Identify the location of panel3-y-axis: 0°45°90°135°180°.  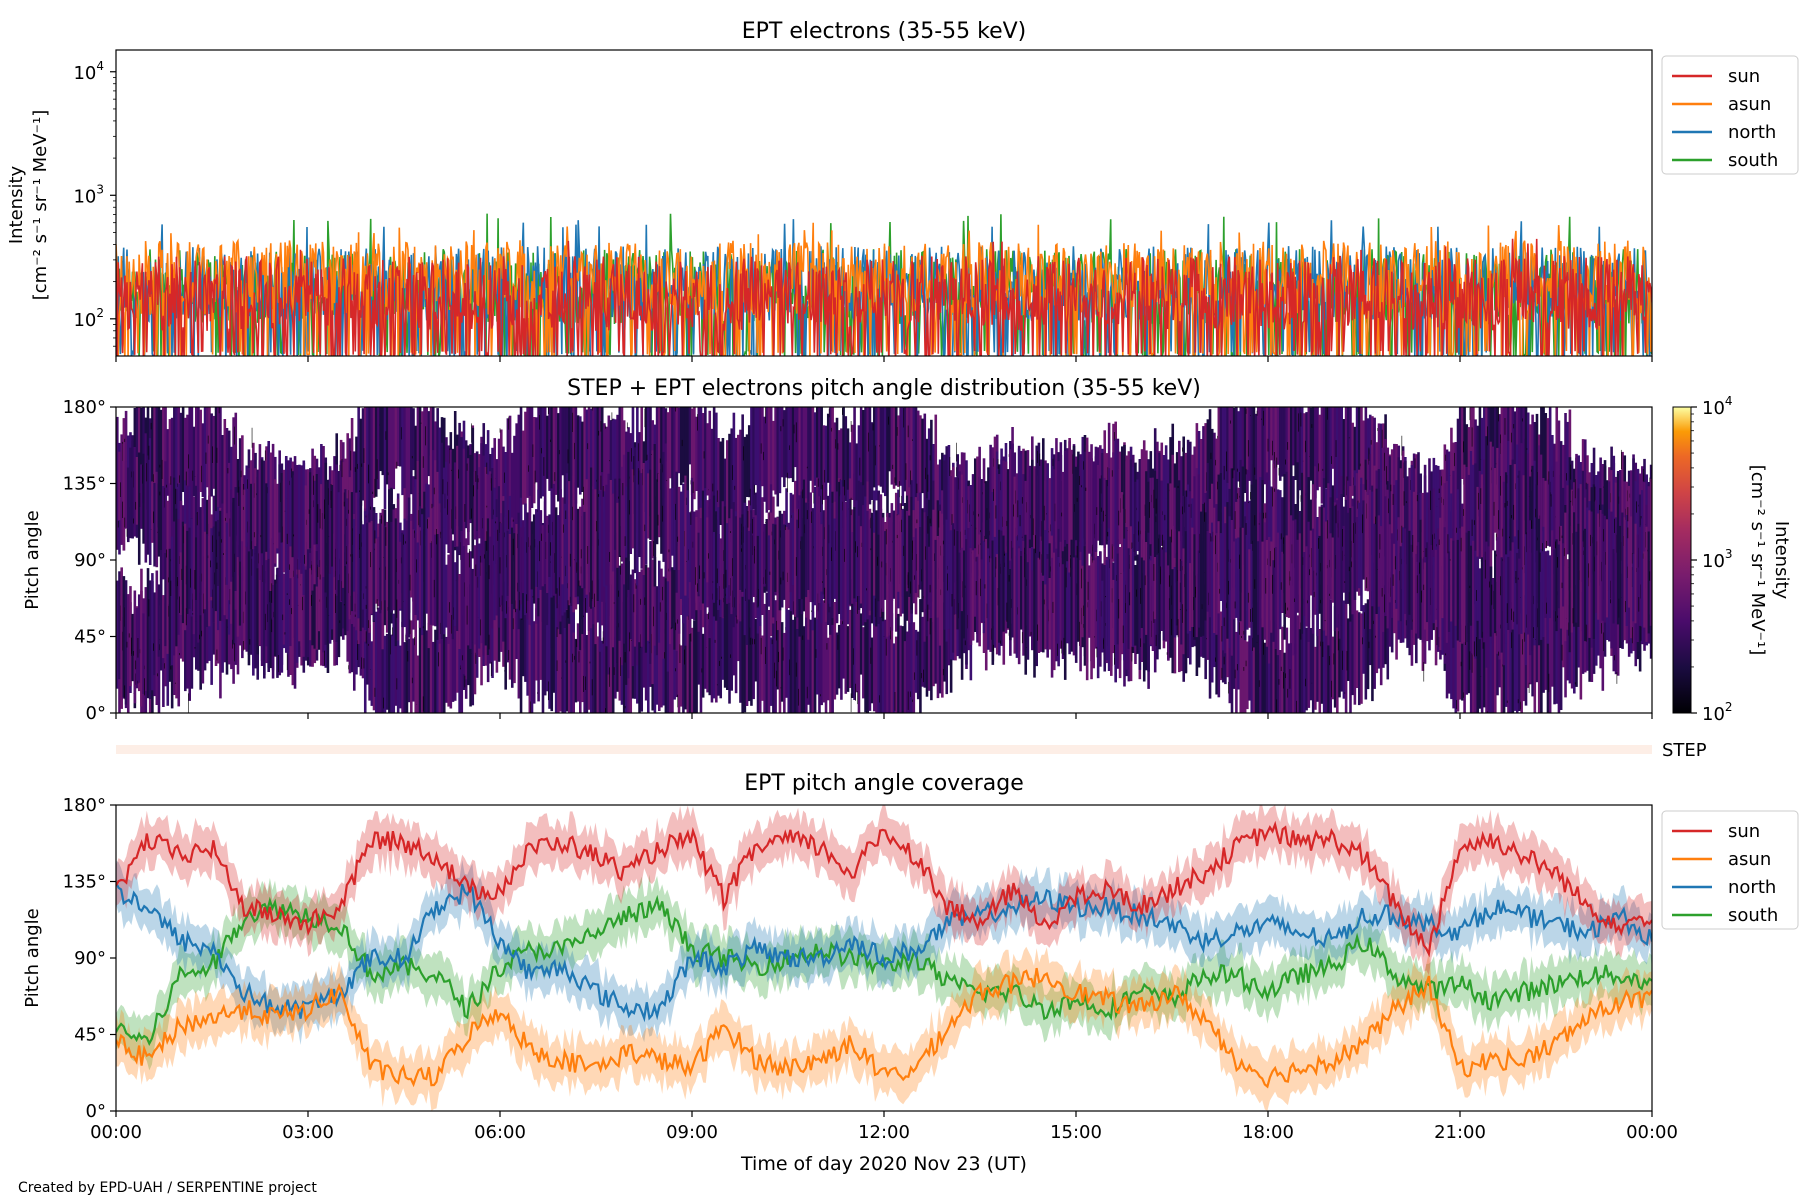
(89, 958).